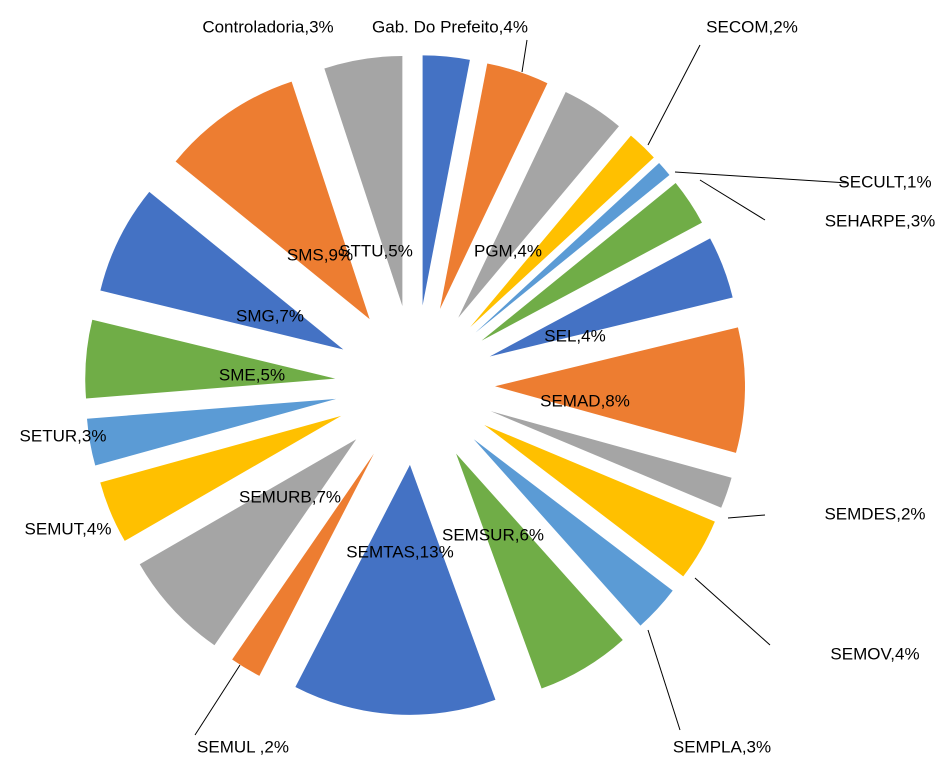  Describe the element at coordinates (270, 315) in the screenshot. I see `data-label: SMG,7%` at that location.